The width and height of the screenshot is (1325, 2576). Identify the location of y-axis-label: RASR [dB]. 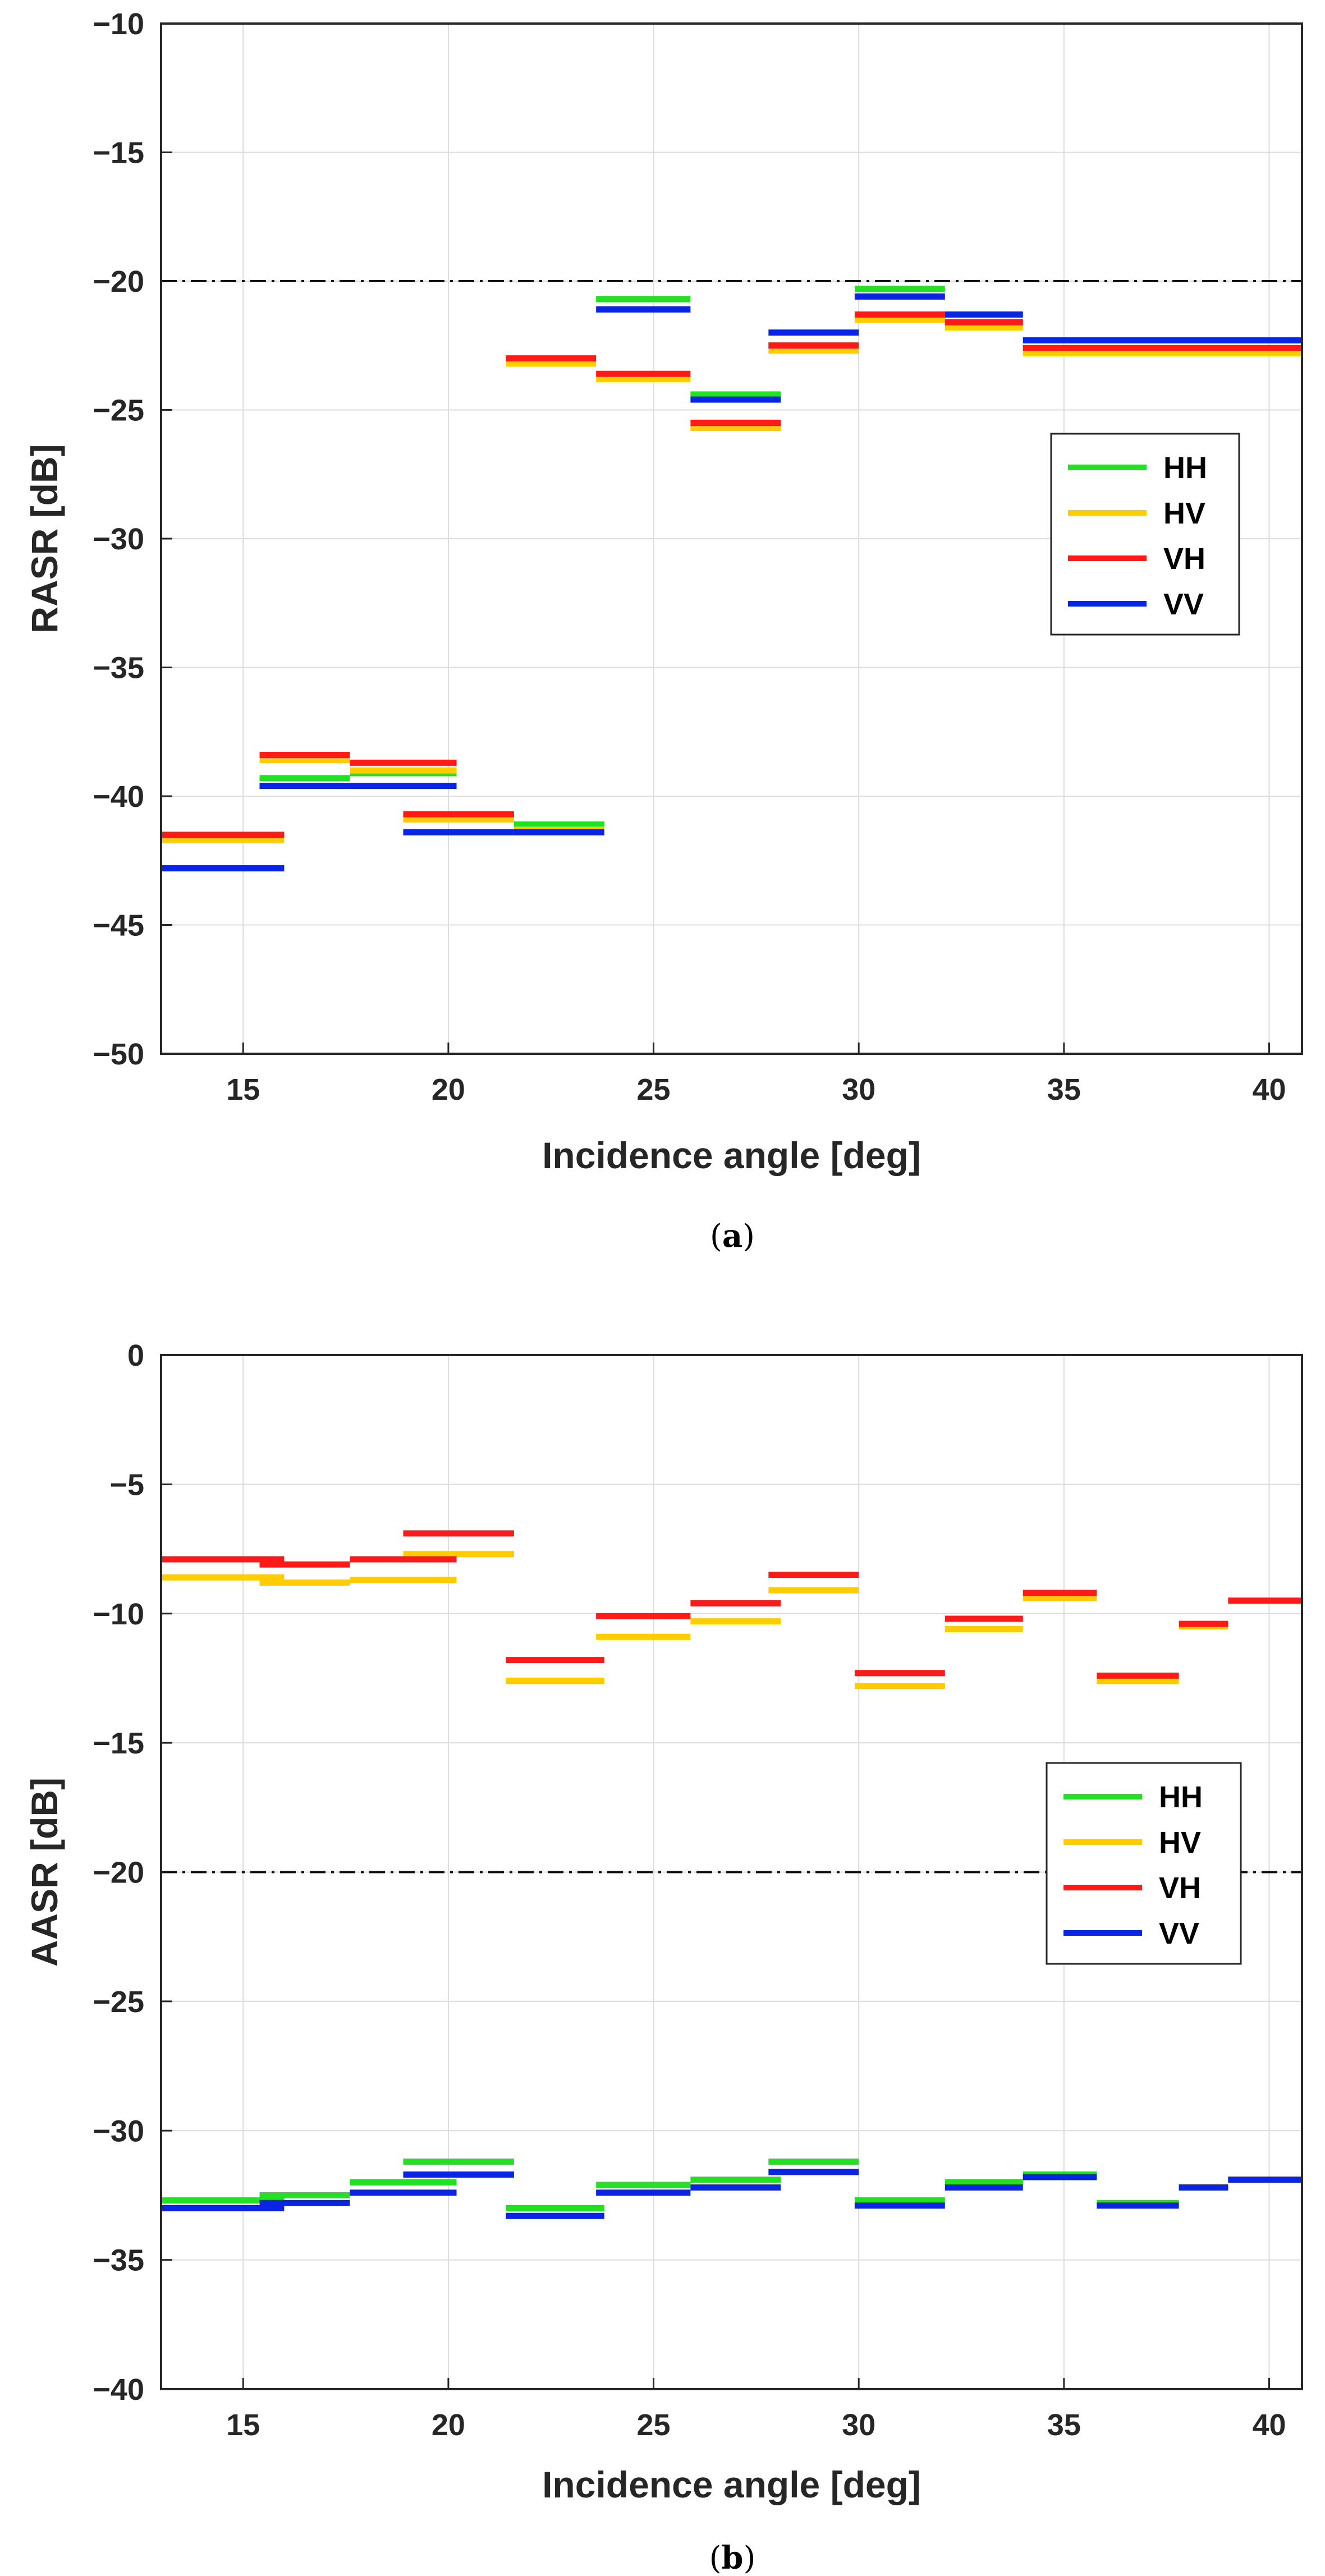
(44, 538).